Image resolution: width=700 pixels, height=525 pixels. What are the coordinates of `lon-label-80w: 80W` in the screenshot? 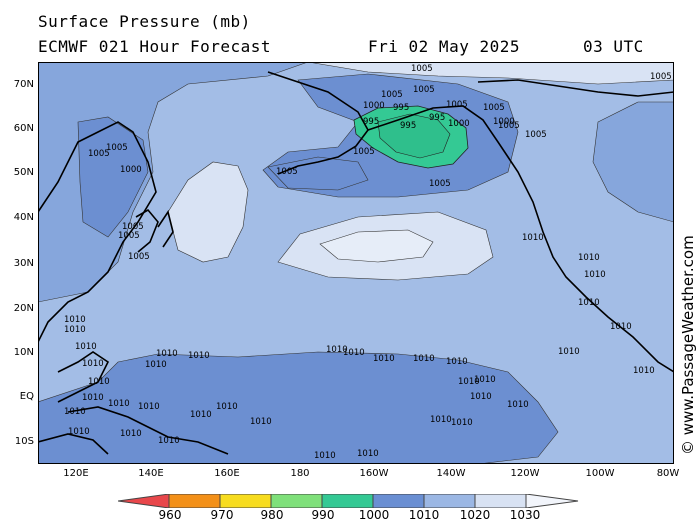 It's located at (668, 473).